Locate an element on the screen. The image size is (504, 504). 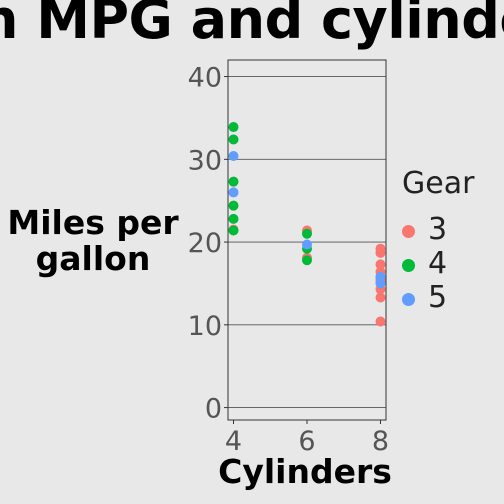
y-axis-ticks: 0 10 20 30 40 is located at coordinates (208, 244).